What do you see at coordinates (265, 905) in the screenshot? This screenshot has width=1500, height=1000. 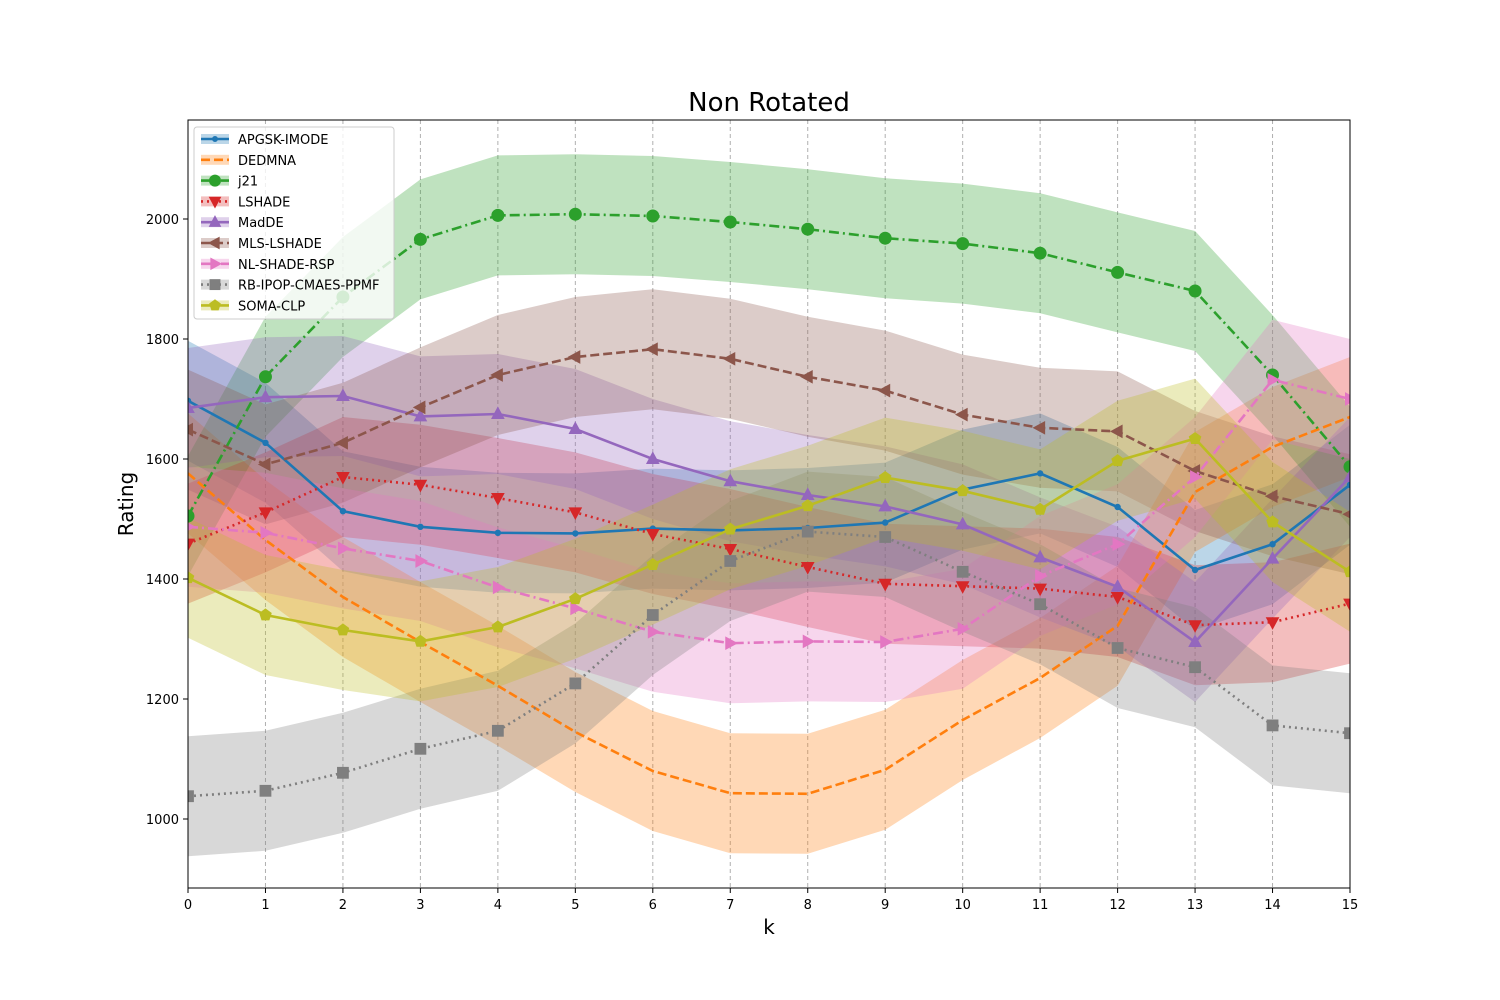 I see `x-tick-label: 1` at bounding box center [265, 905].